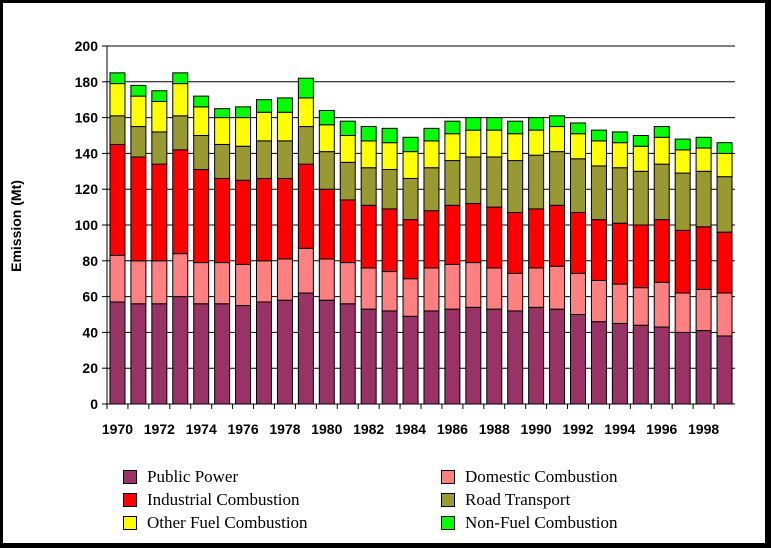  What do you see at coordinates (661, 365) in the screenshot?
I see `bar-1996-public-power` at bounding box center [661, 365].